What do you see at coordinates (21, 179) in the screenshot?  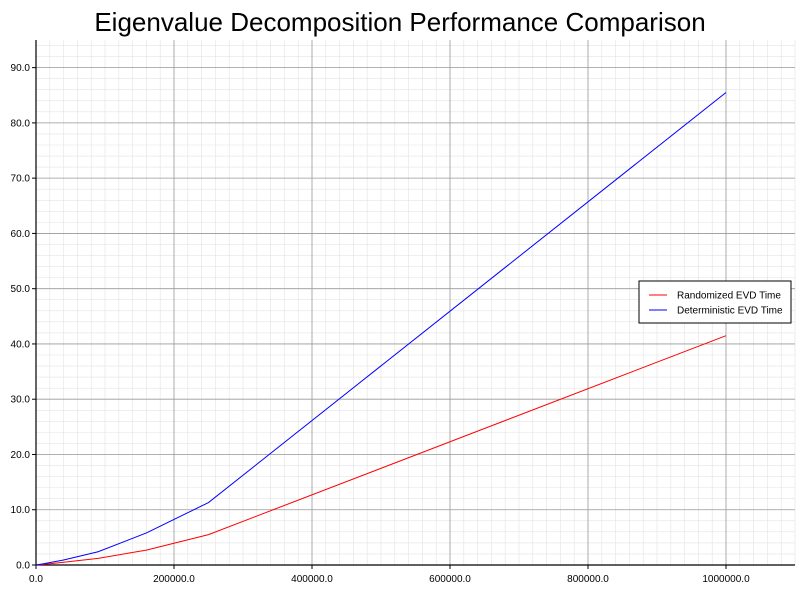 I see `y-tick-label: 70.0` at bounding box center [21, 179].